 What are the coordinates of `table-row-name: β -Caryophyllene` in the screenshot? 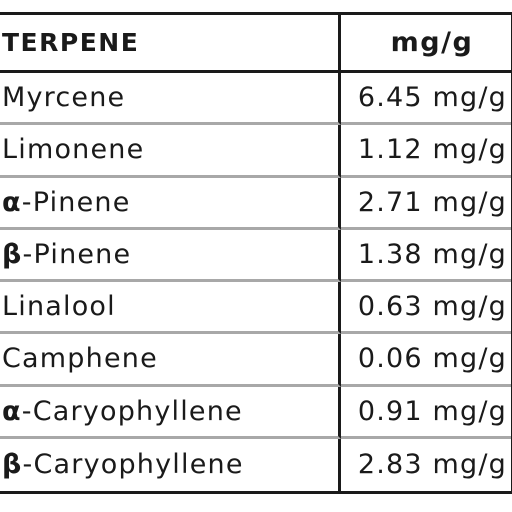 It's located at (170, 464).